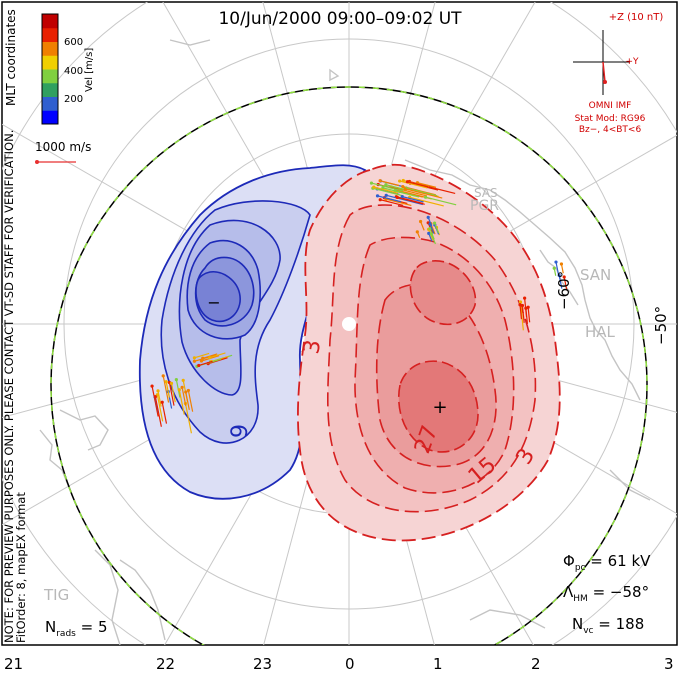 This screenshot has height=674, width=680. I want to click on imf-stat-mod: Stat Mod: RG96, so click(610, 119).